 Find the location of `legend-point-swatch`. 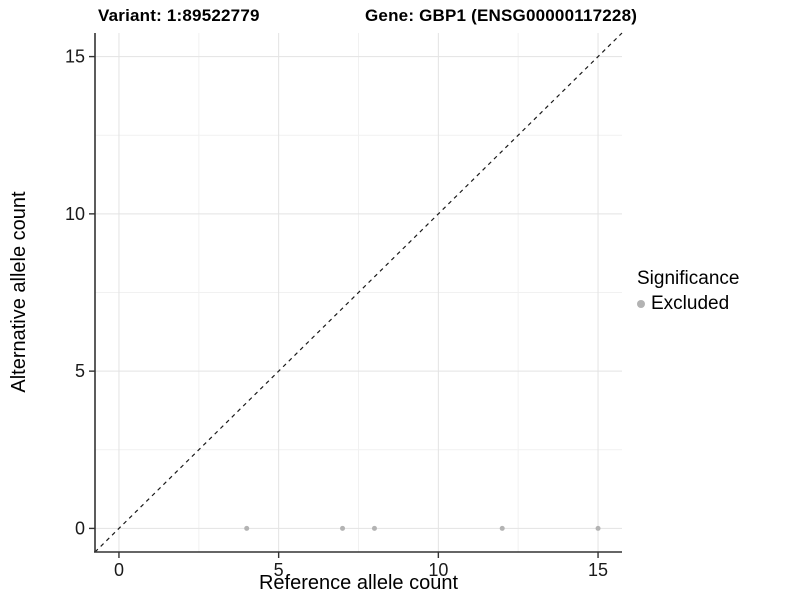

legend-point-swatch is located at coordinates (641, 304).